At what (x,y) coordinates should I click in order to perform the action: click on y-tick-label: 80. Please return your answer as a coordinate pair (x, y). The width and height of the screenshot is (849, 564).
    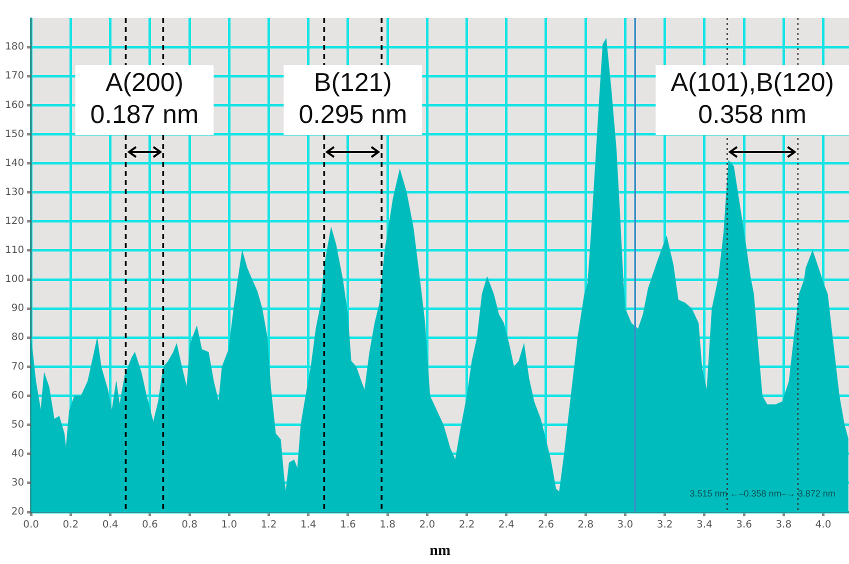
    Looking at the image, I should click on (17, 338).